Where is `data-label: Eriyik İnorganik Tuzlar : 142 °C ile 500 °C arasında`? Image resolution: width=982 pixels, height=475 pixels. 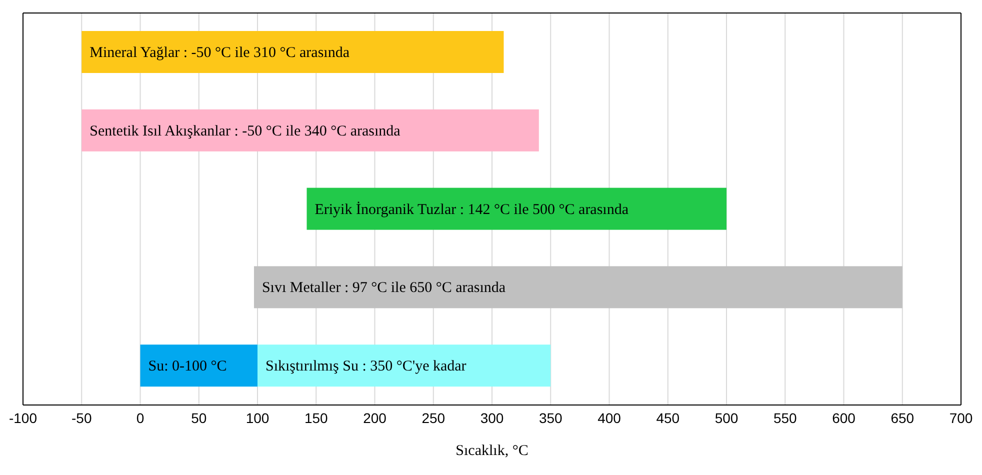 data-label: Eriyik İnorganik Tuzlar : 142 °C ile 500 °C arasında is located at coordinates (471, 209).